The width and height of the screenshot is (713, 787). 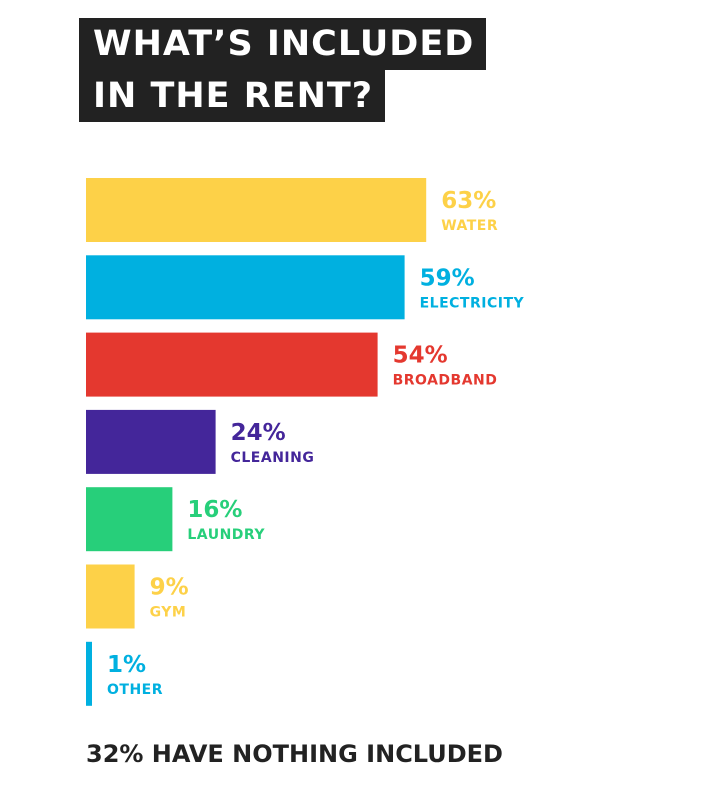 What do you see at coordinates (89, 673) in the screenshot?
I see `bar-other` at bounding box center [89, 673].